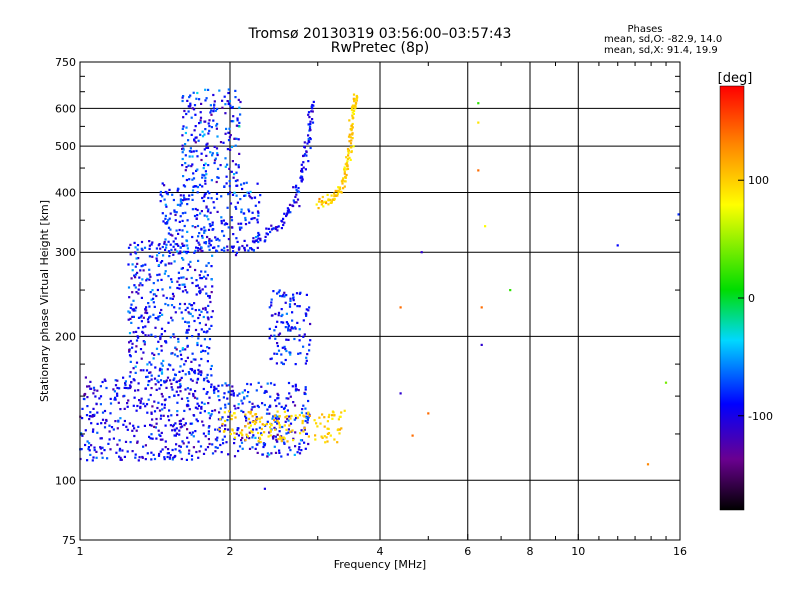 The width and height of the screenshot is (800, 600). Describe the element at coordinates (758, 180) in the screenshot. I see `colorbar-tick-label: 100` at that location.